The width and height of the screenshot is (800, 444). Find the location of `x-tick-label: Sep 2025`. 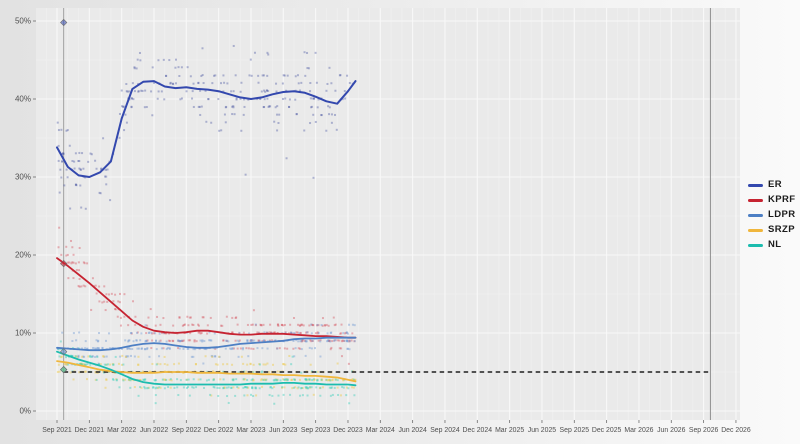

x-tick-label: Sep 2025 is located at coordinates (575, 430).